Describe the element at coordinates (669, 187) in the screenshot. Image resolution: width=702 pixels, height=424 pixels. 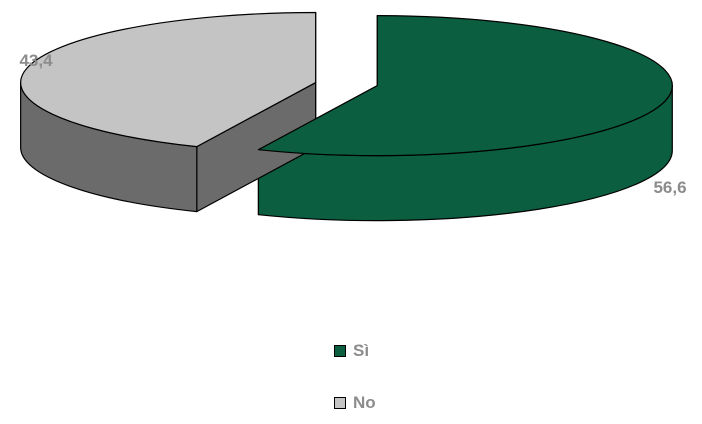
I see `data-label-si: 56,6` at that location.